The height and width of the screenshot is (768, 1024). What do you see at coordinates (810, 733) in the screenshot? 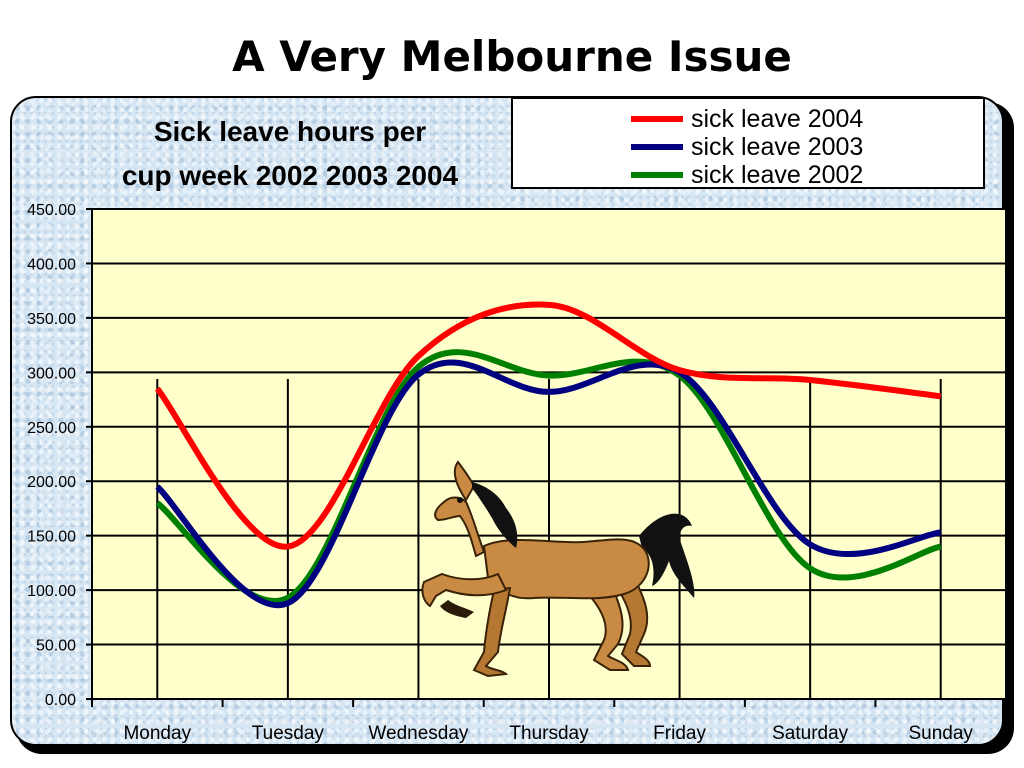
I see `x-tick-label: Saturday` at bounding box center [810, 733].